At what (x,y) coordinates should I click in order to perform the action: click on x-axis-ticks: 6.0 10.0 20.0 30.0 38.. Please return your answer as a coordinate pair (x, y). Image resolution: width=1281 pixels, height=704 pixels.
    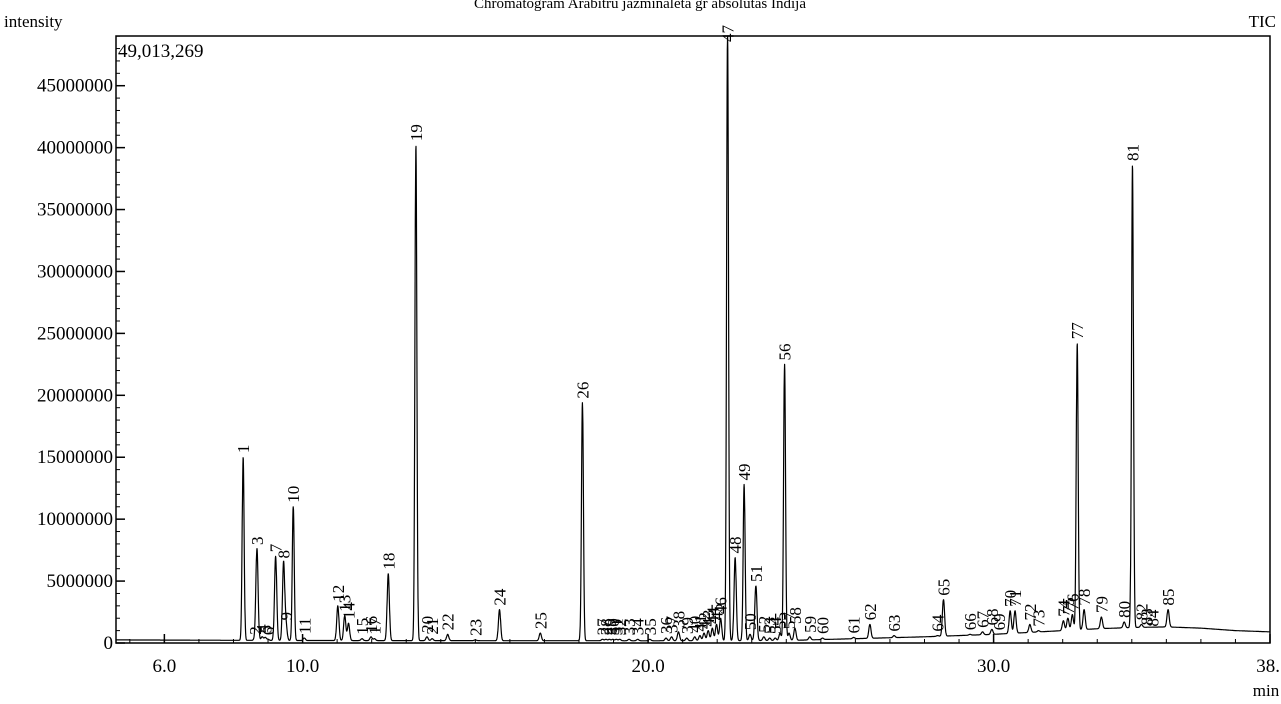
    Looking at the image, I should click on (716, 655).